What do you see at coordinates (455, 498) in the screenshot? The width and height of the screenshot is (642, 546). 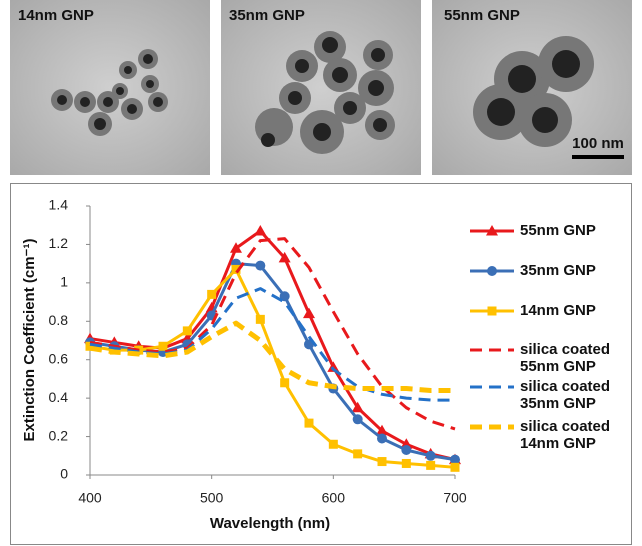 I see `x-tick-label: 700` at bounding box center [455, 498].